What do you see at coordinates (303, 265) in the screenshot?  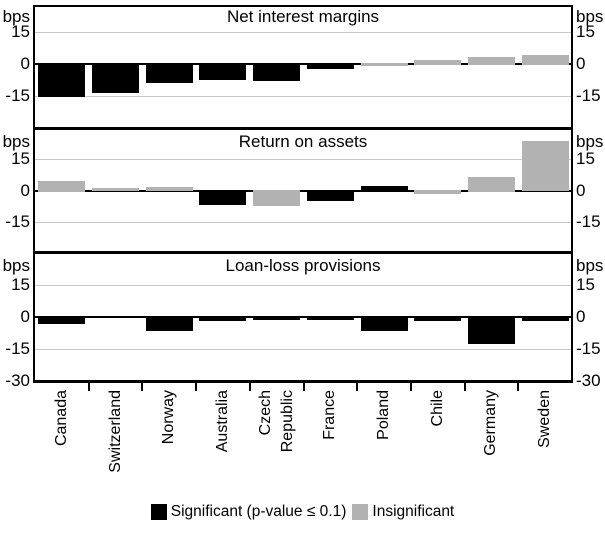 I see `panel-title: Loan-loss provisions` at bounding box center [303, 265].